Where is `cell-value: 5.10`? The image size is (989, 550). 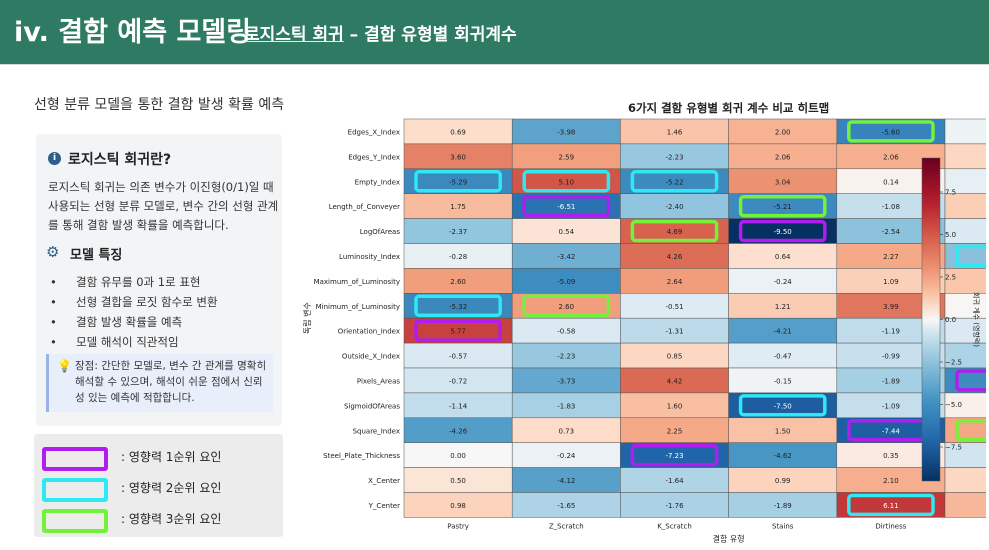 cell-value: 5.10 is located at coordinates (567, 182).